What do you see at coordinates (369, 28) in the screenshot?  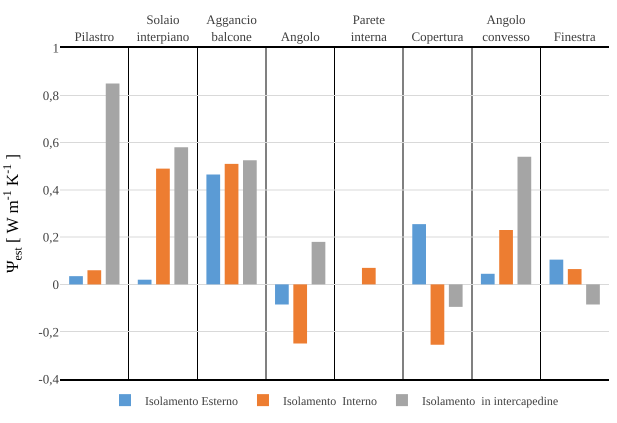 I see `x-tick-label: Parete interna` at bounding box center [369, 28].